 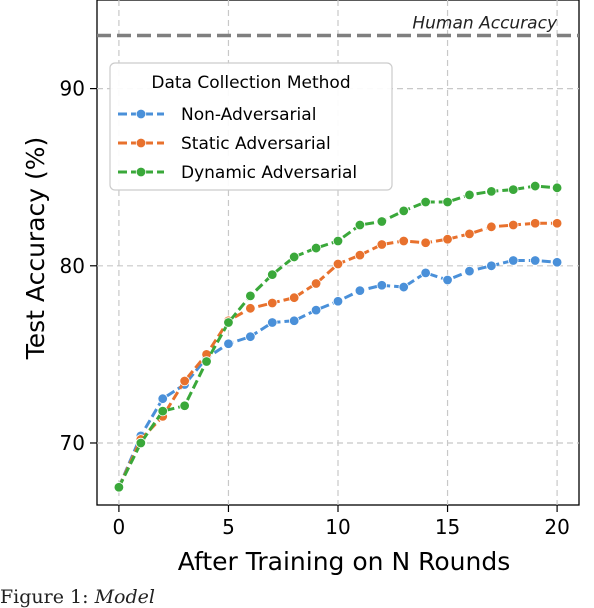 What do you see at coordinates (344, 561) in the screenshot?
I see `x-axis-label: After Training on N Rounds` at bounding box center [344, 561].